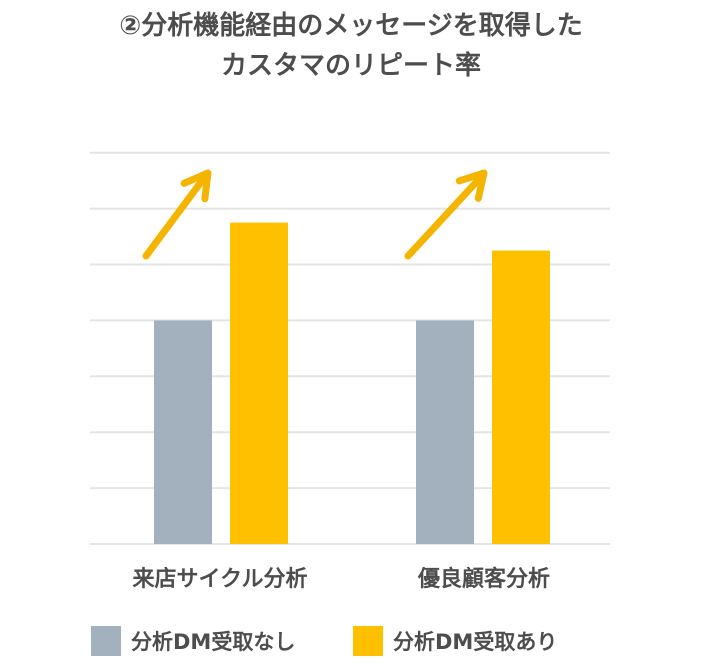  I want to click on chart-title-line-1: ②分析機能経由のメッセージを取得した, so click(351, 26).